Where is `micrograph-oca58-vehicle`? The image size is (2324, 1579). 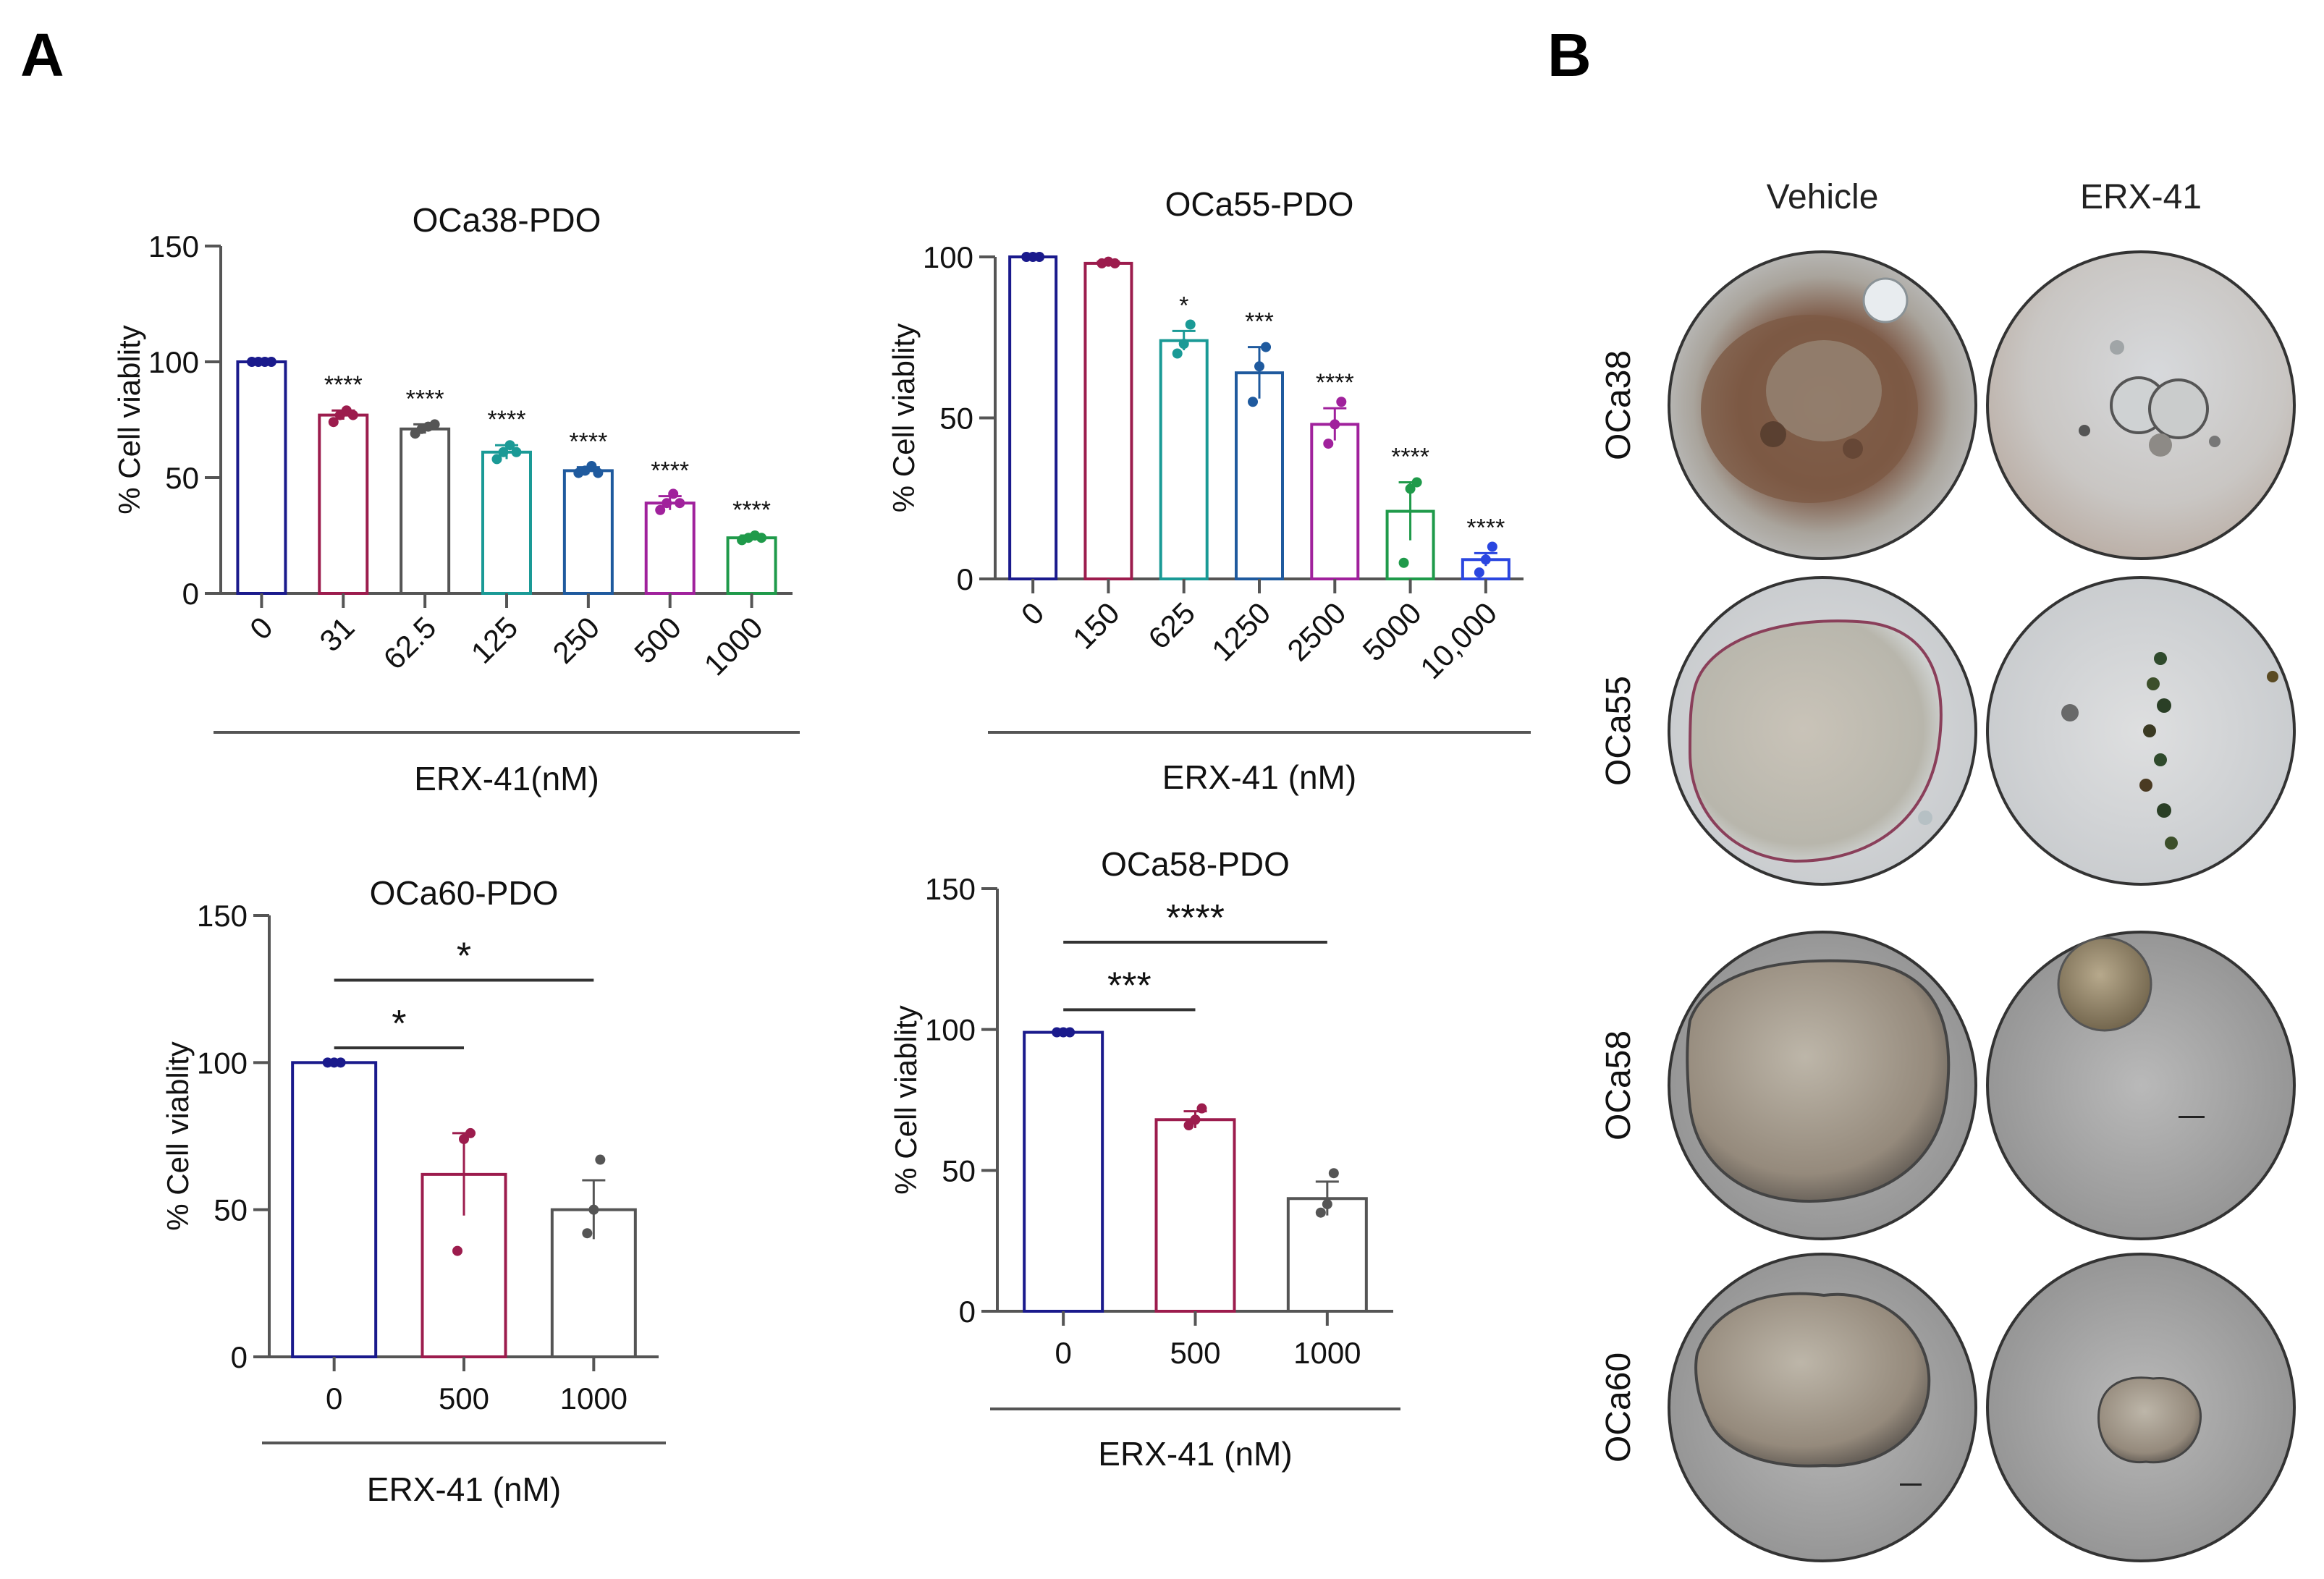 micrograph-oca58-vehicle is located at coordinates (1823, 1085).